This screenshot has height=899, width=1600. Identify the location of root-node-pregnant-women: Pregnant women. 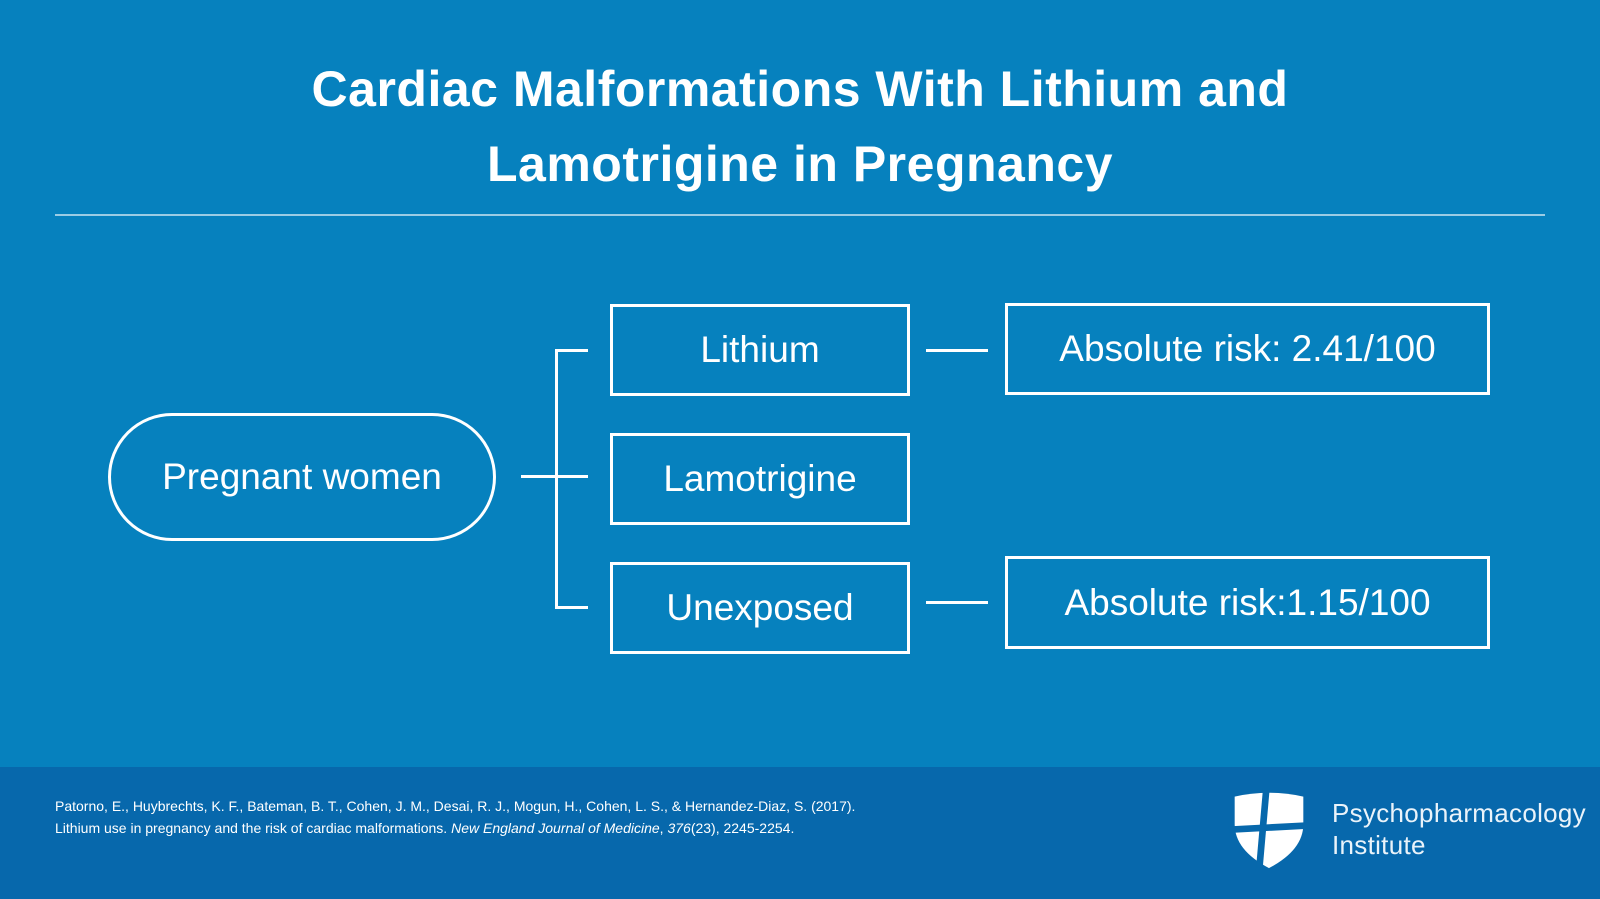
(302, 477).